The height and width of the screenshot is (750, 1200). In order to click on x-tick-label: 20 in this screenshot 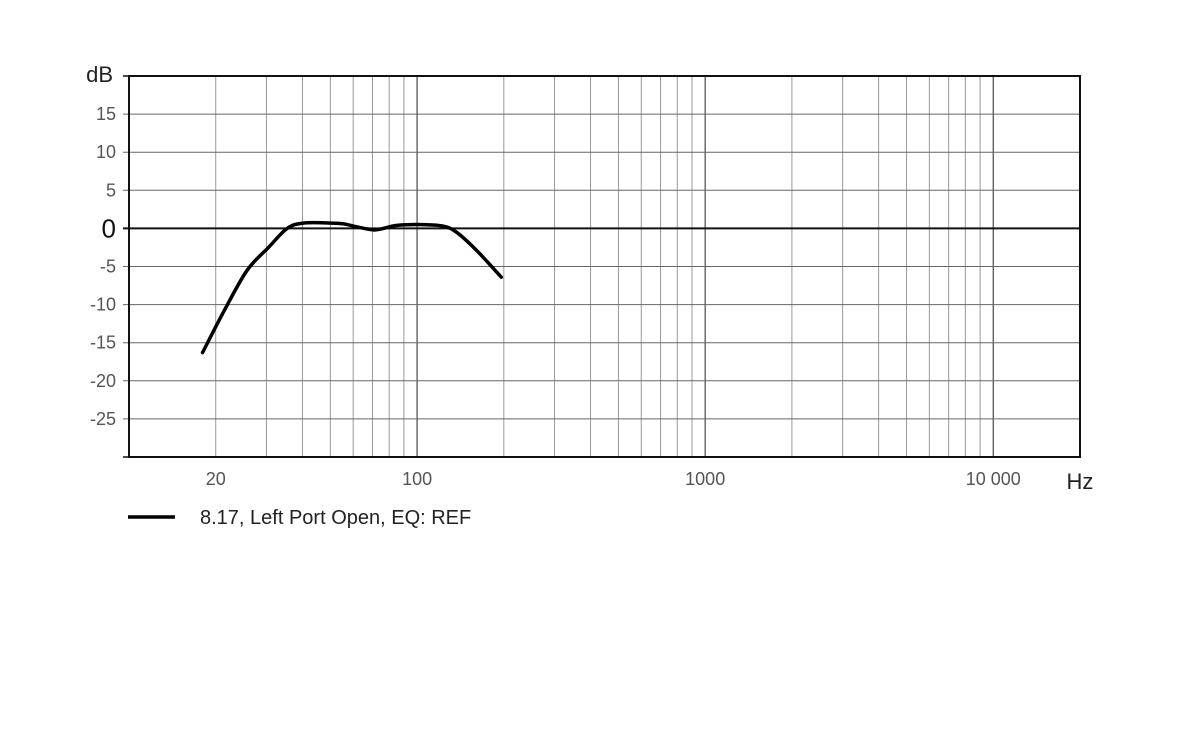, I will do `click(216, 479)`.